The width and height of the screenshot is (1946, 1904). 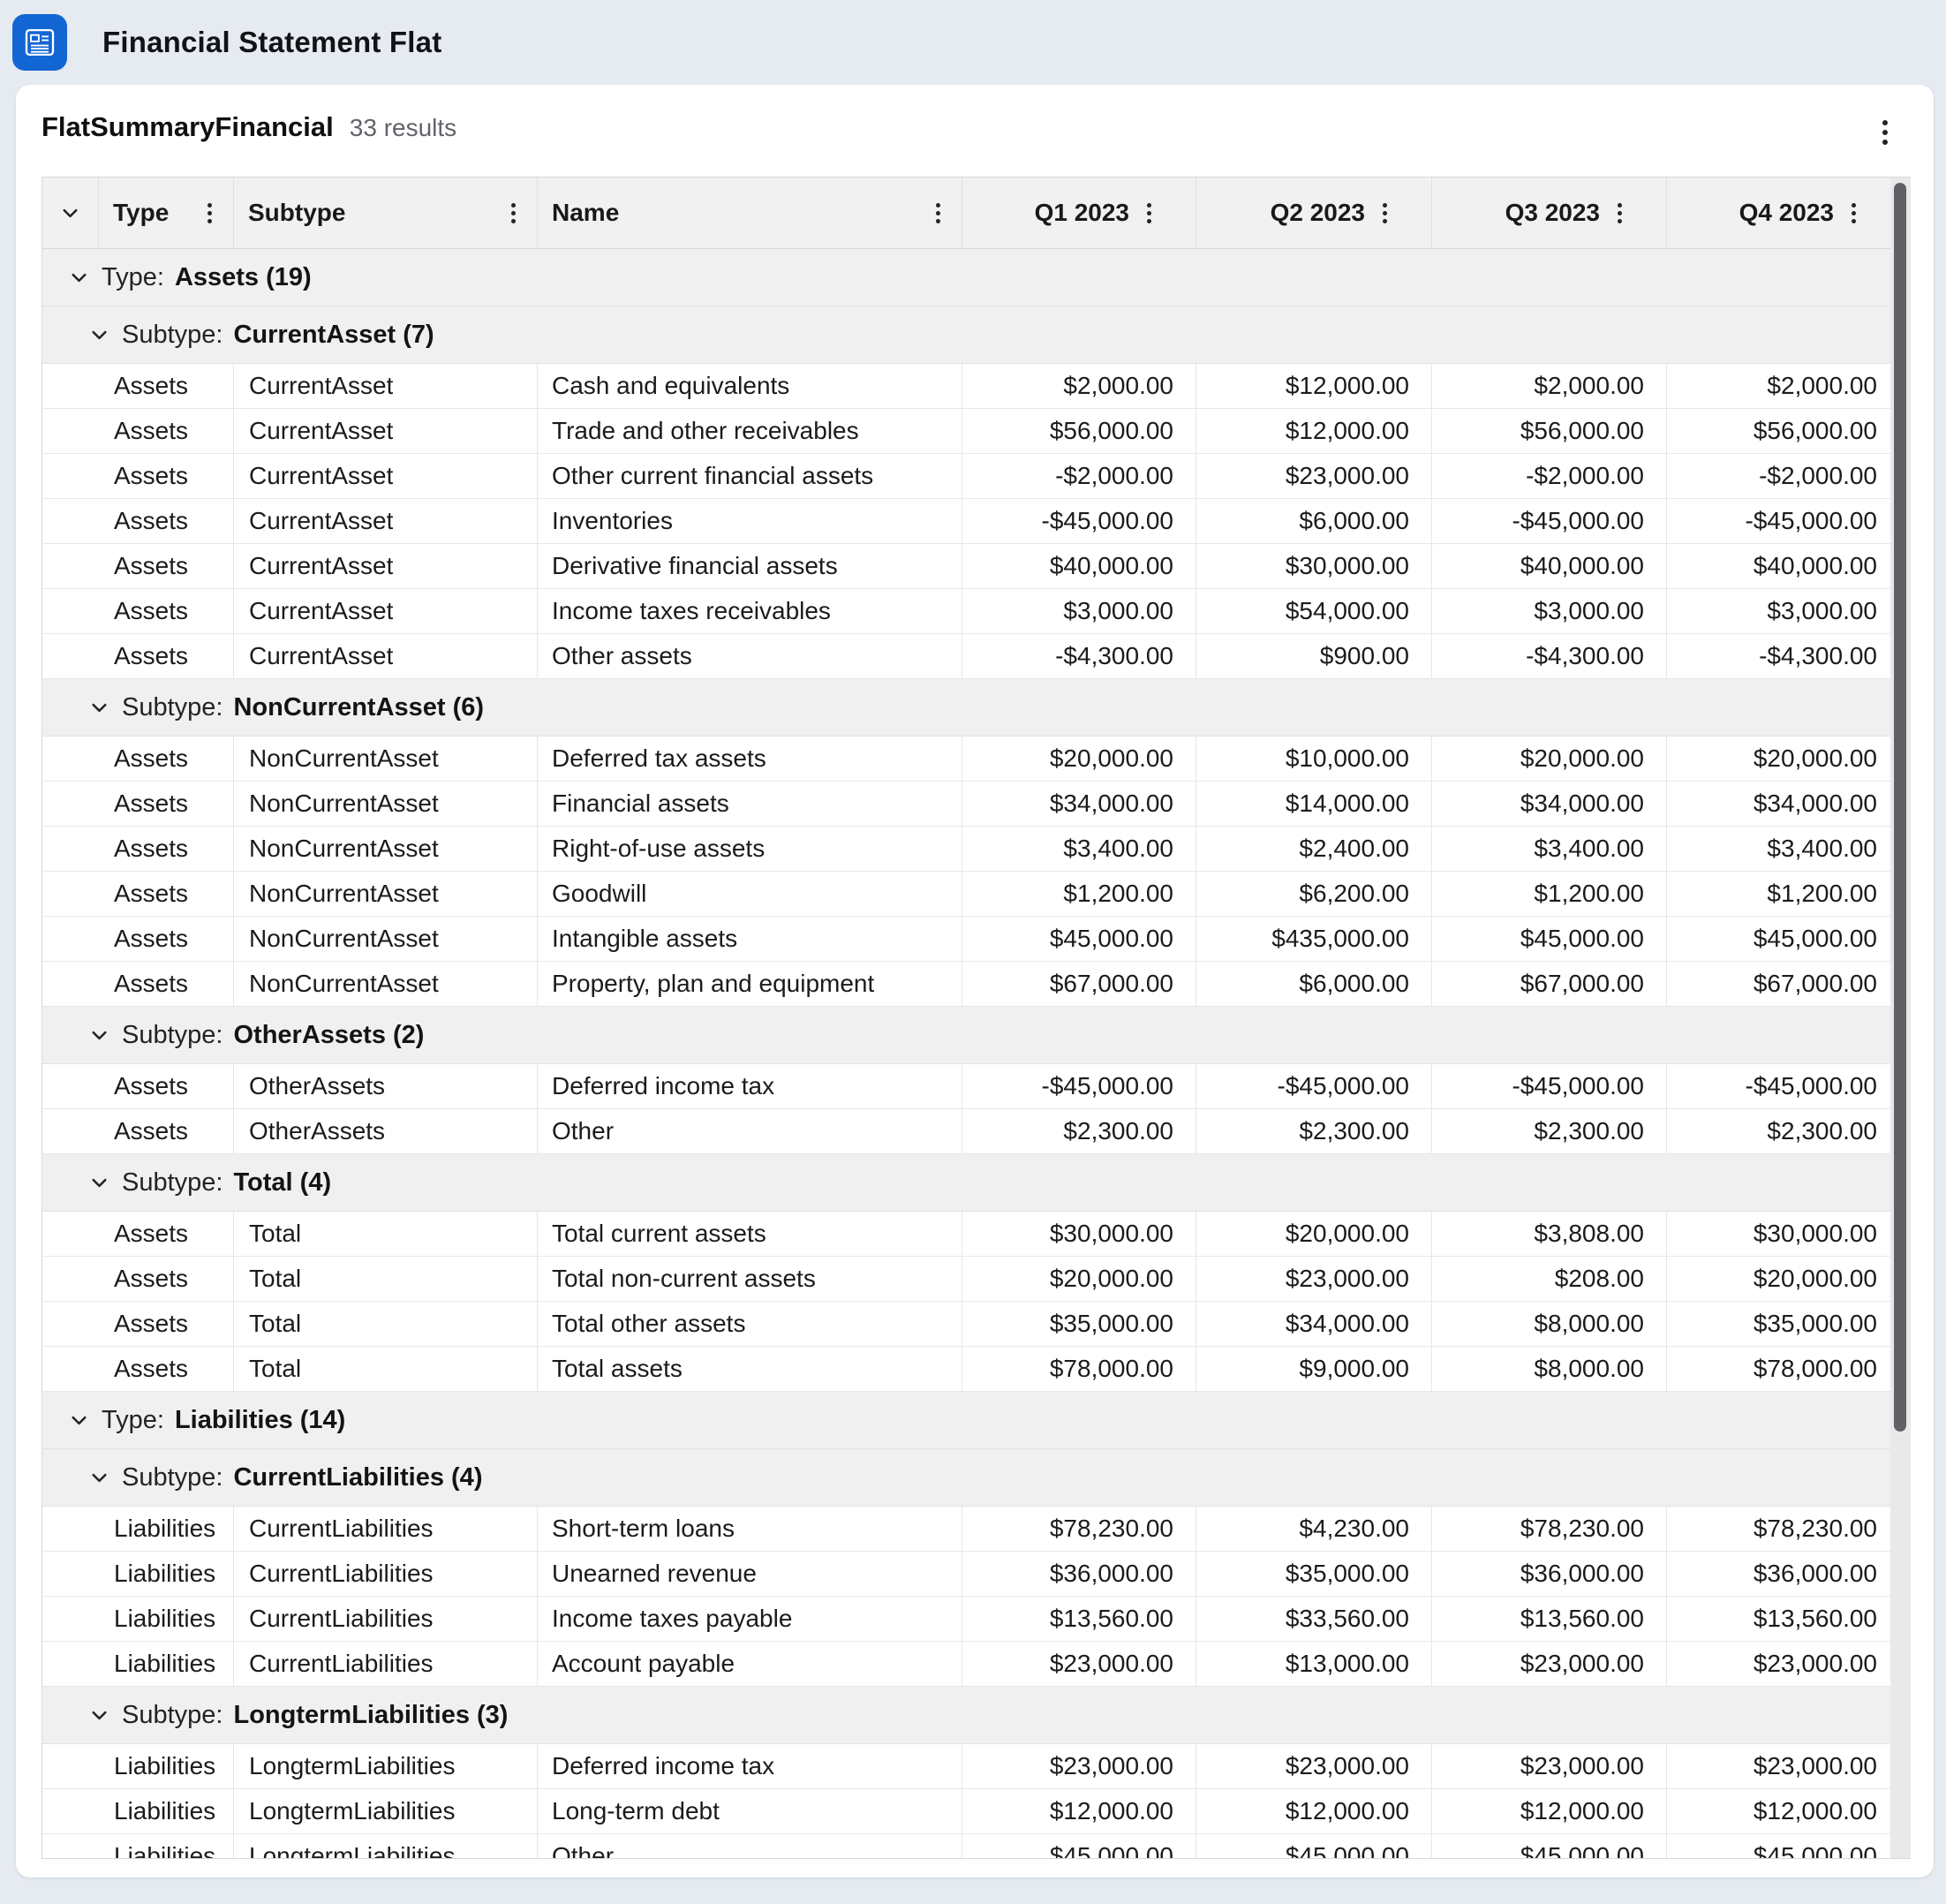 I want to click on column-header-q3-2023: Q3 2023, so click(x=1548, y=213).